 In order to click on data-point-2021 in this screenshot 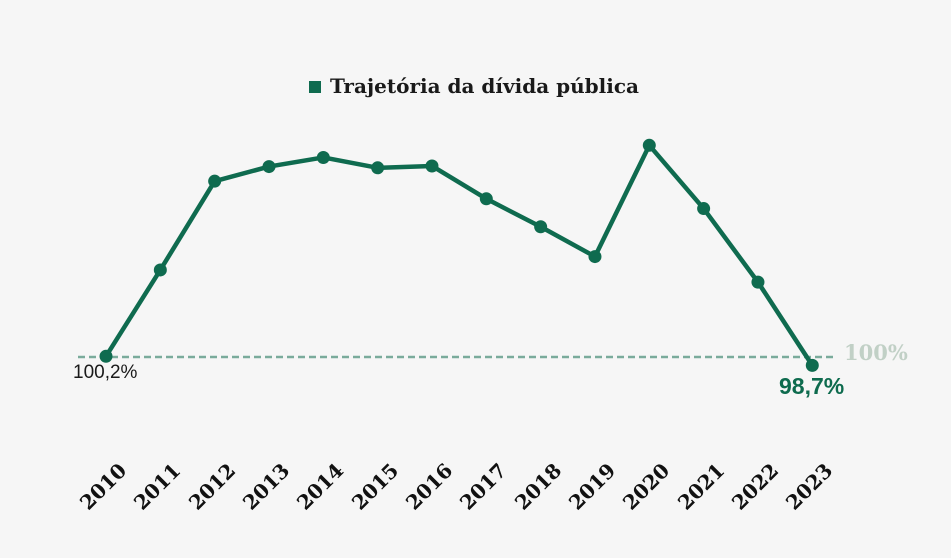, I will do `click(704, 209)`.